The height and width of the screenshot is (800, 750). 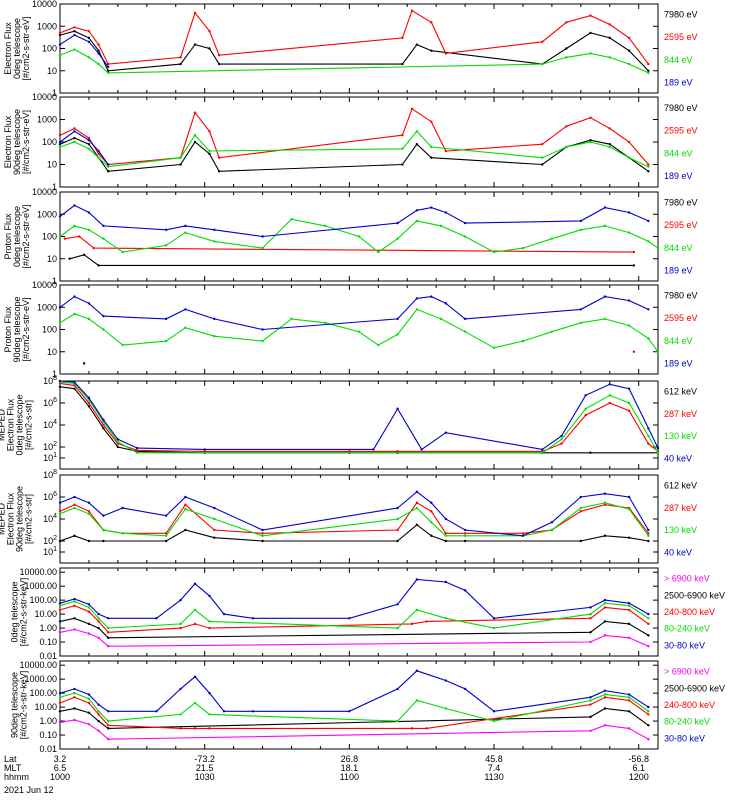 I want to click on y-tick-label: 10, so click(x=52, y=259).